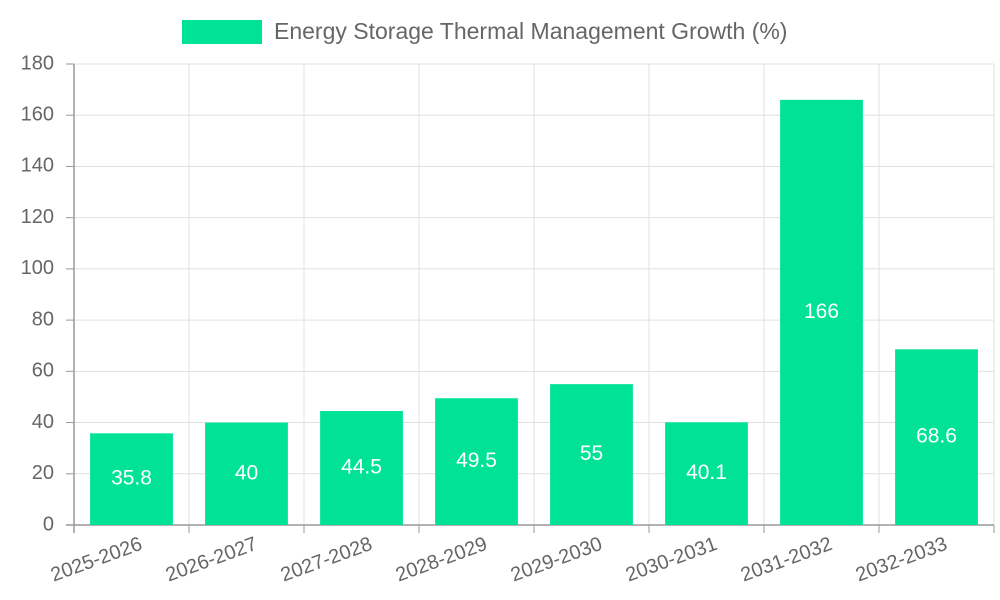 This screenshot has height=600, width=1000. I want to click on bar-value-label: 40.1, so click(706, 472).